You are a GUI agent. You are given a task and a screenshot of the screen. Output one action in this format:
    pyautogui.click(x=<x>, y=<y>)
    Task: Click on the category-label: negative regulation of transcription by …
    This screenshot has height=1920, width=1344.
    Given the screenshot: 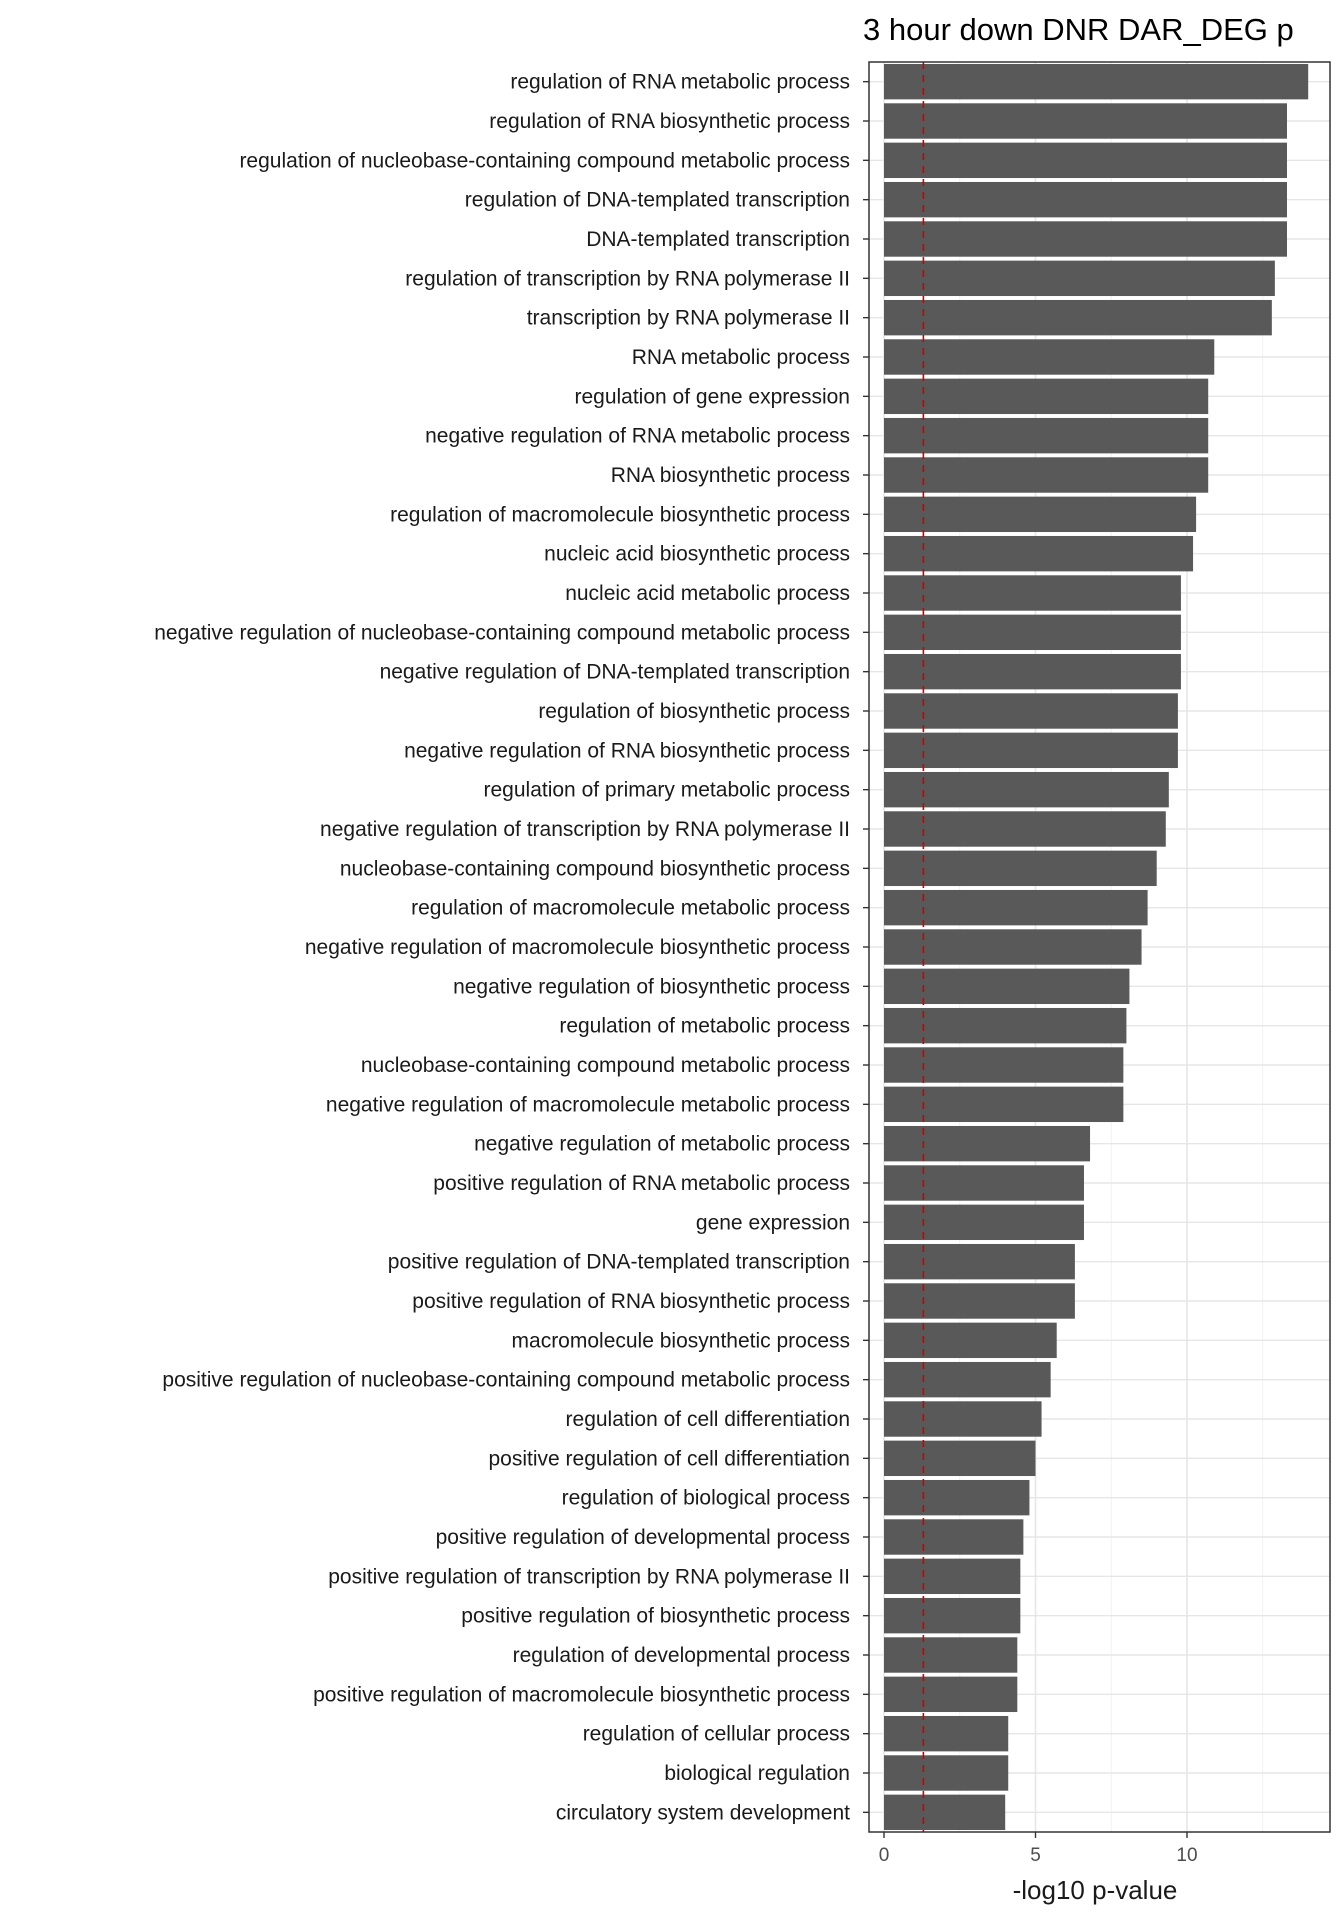 What is the action you would take?
    pyautogui.click(x=585, y=829)
    